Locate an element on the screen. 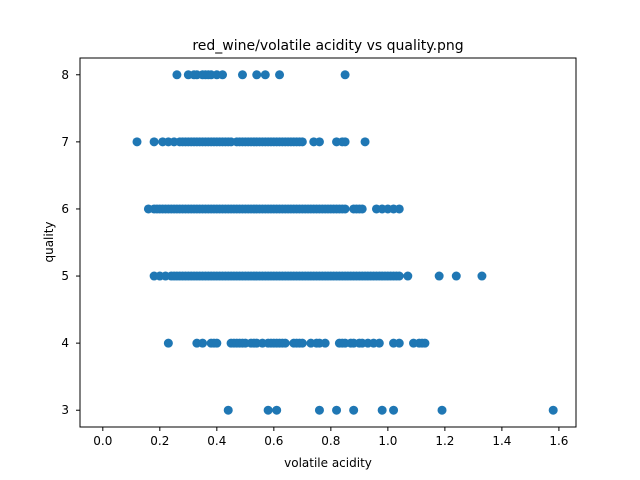 The width and height of the screenshot is (640, 480). x-tick-label: 1.4 is located at coordinates (501, 441).